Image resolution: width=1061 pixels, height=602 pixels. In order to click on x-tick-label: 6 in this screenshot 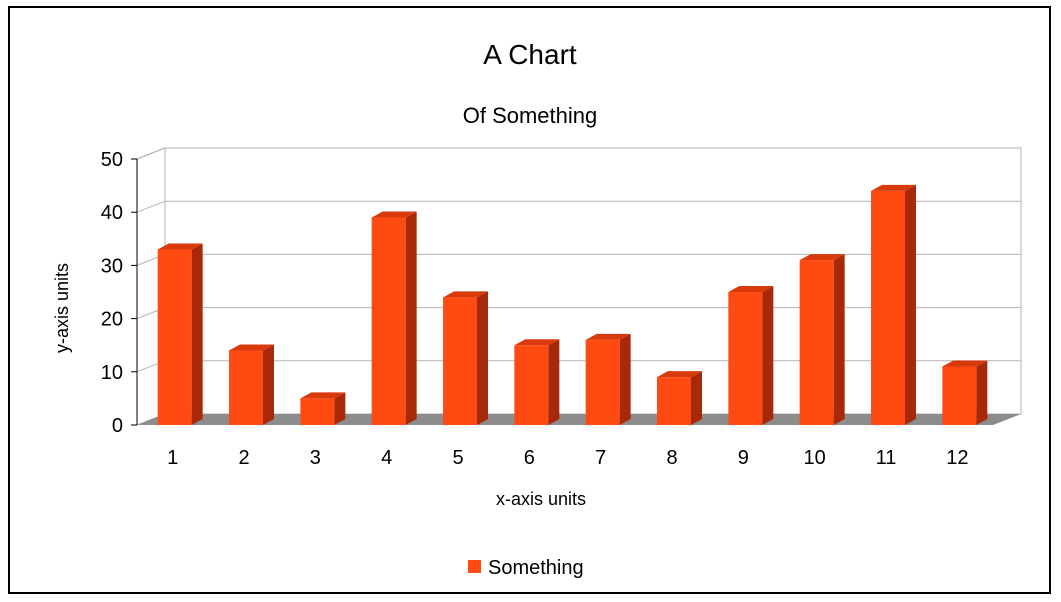, I will do `click(529, 458)`.